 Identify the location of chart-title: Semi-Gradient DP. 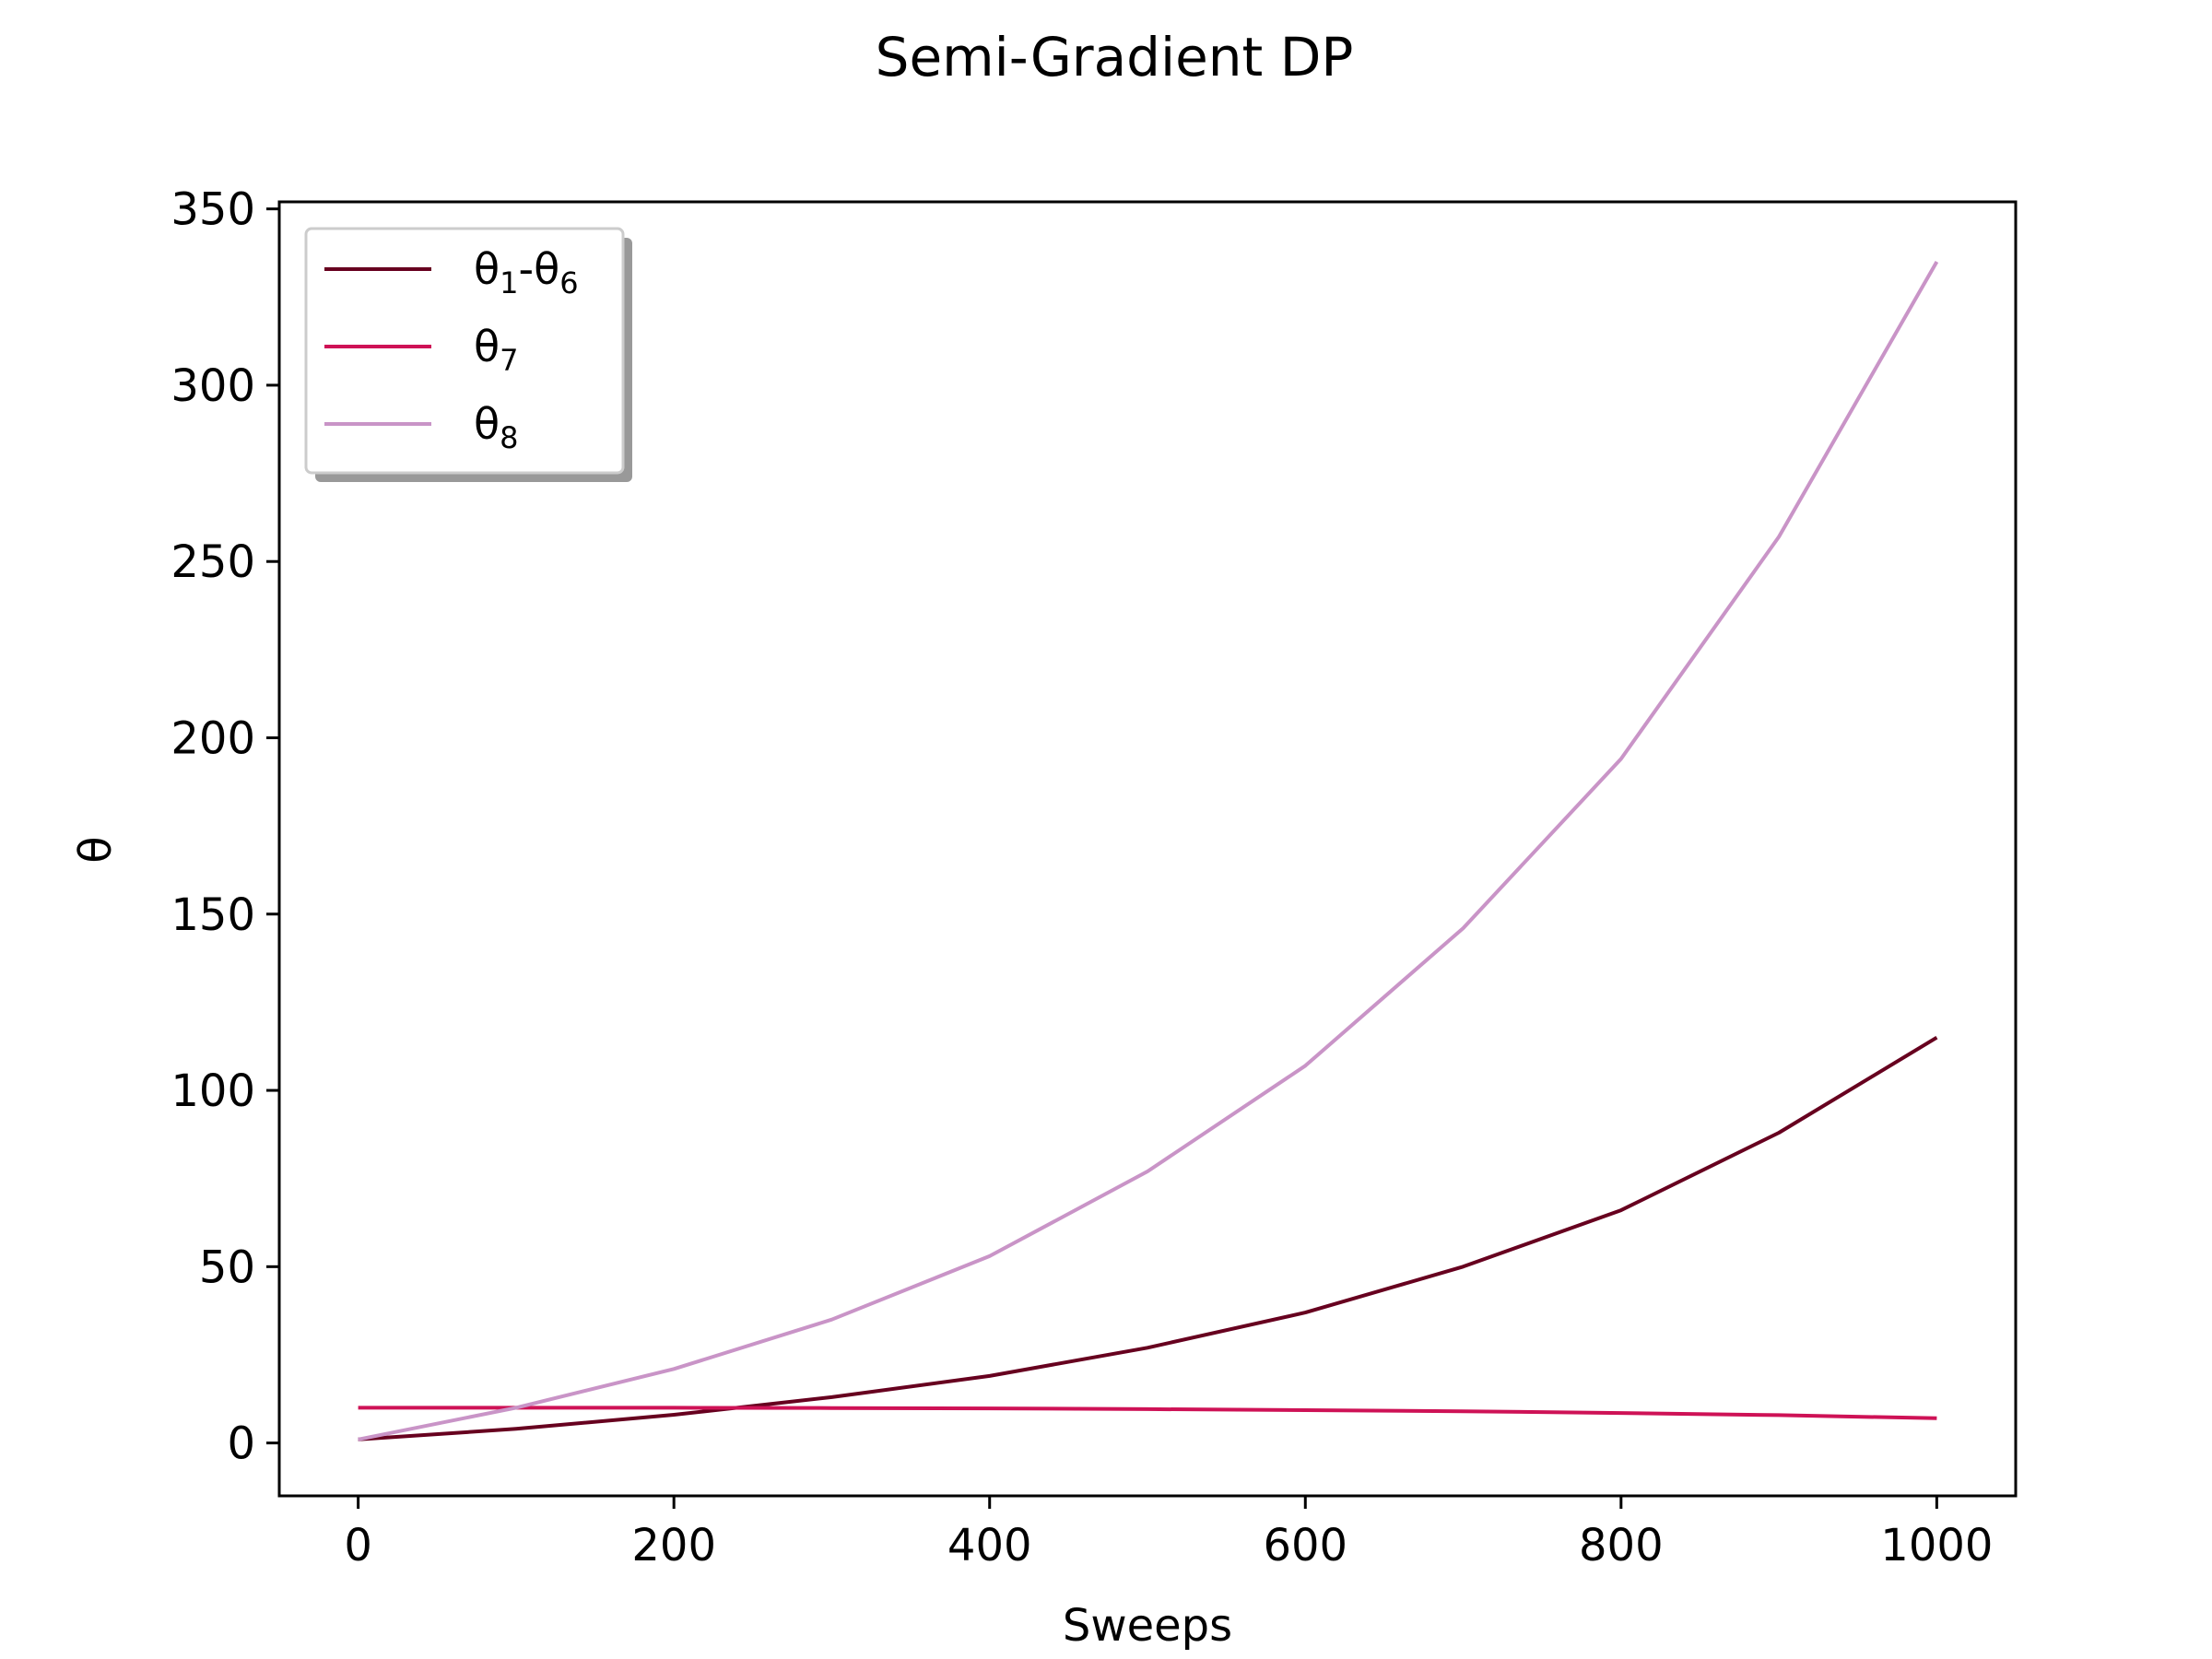
(1115, 57).